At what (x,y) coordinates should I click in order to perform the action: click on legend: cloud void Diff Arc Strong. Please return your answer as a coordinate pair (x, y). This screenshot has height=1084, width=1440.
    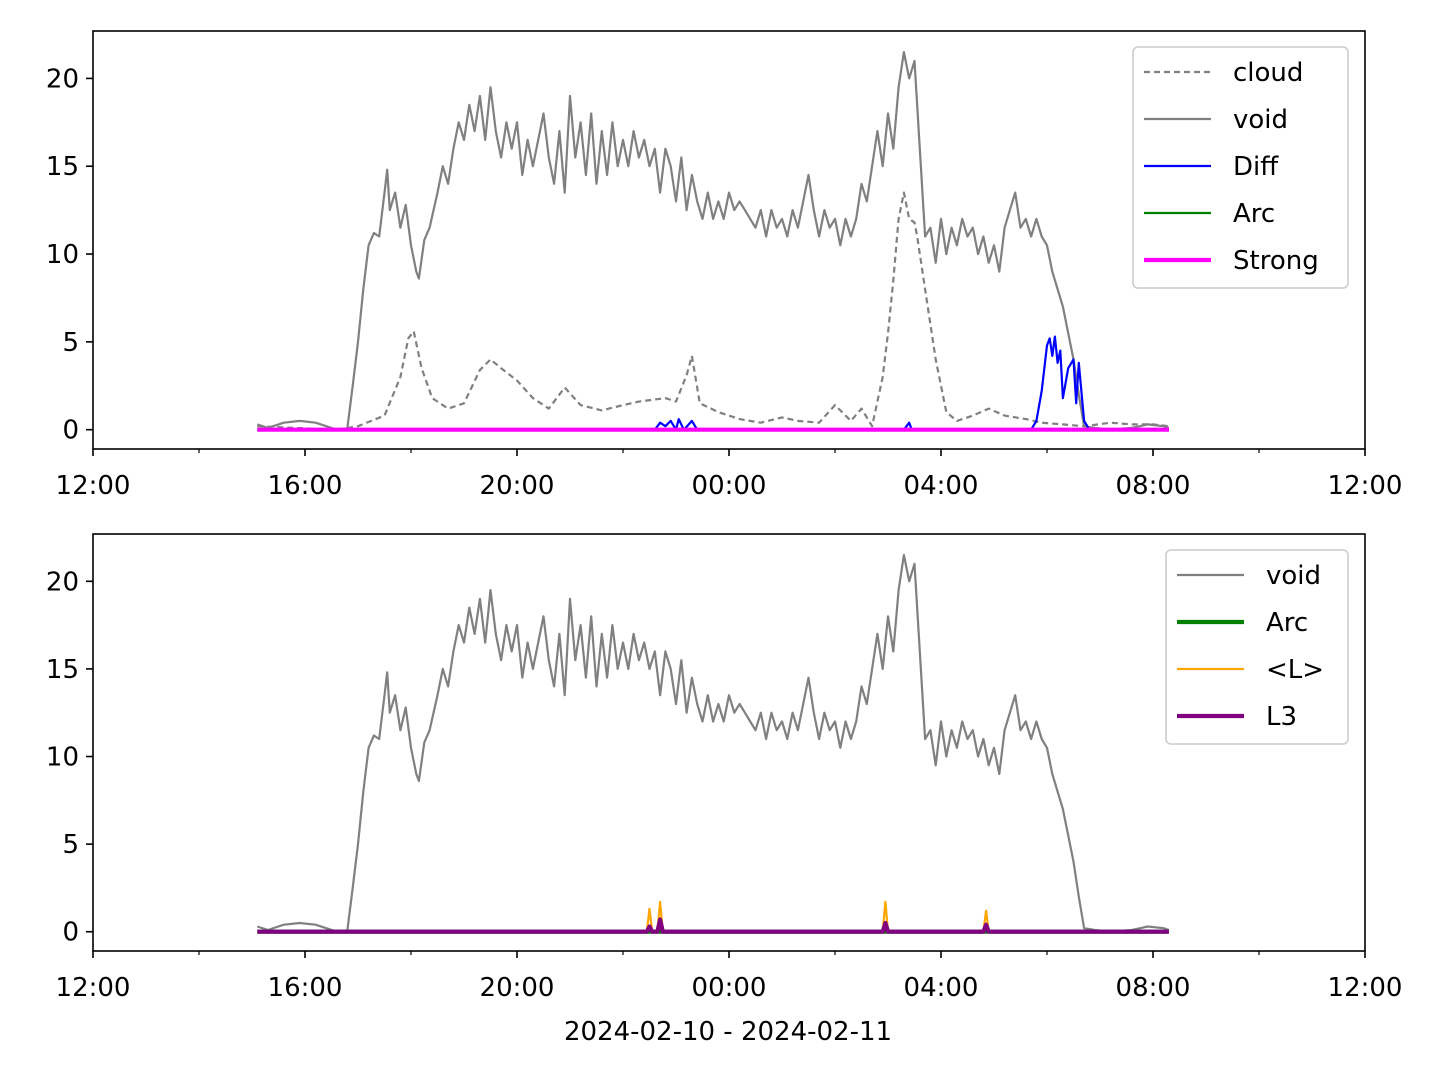
    Looking at the image, I should click on (1240, 167).